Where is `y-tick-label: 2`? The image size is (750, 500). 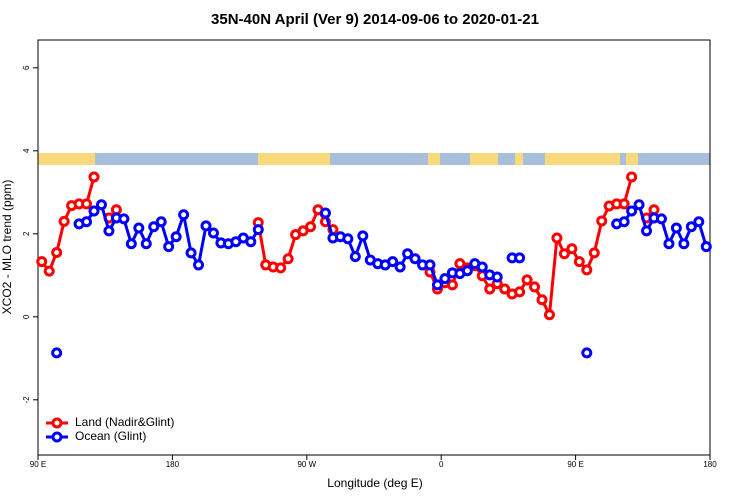
y-tick-label: 2 is located at coordinates (26, 233).